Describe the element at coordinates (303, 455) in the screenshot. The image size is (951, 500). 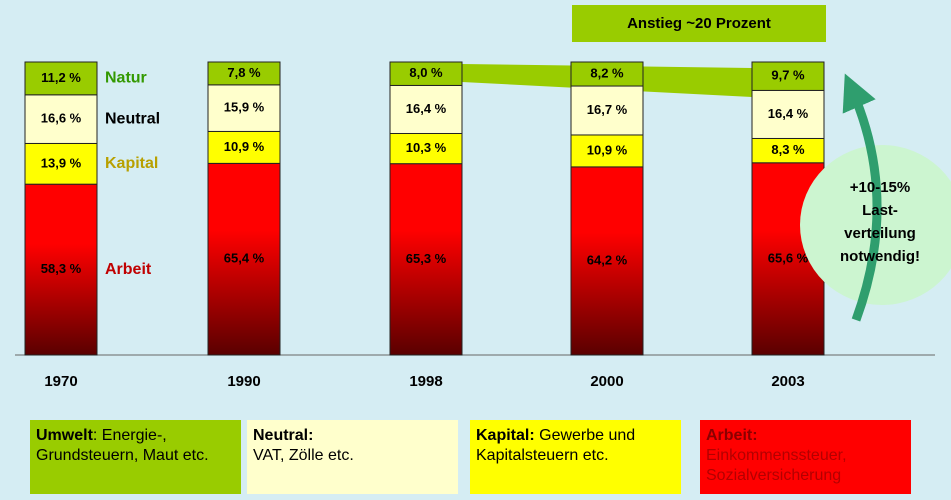
I see `note-text: VAT, Zölle etc.` at that location.